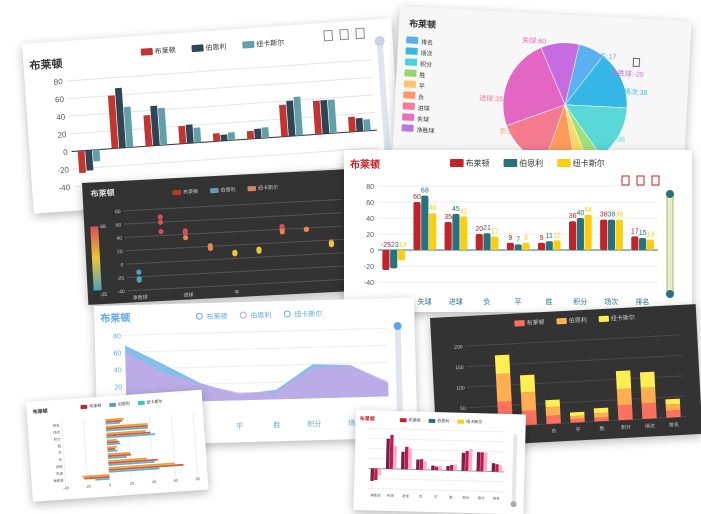  What do you see at coordinates (514, 471) in the screenshot?
I see `chart8-datazoom` at bounding box center [514, 471].